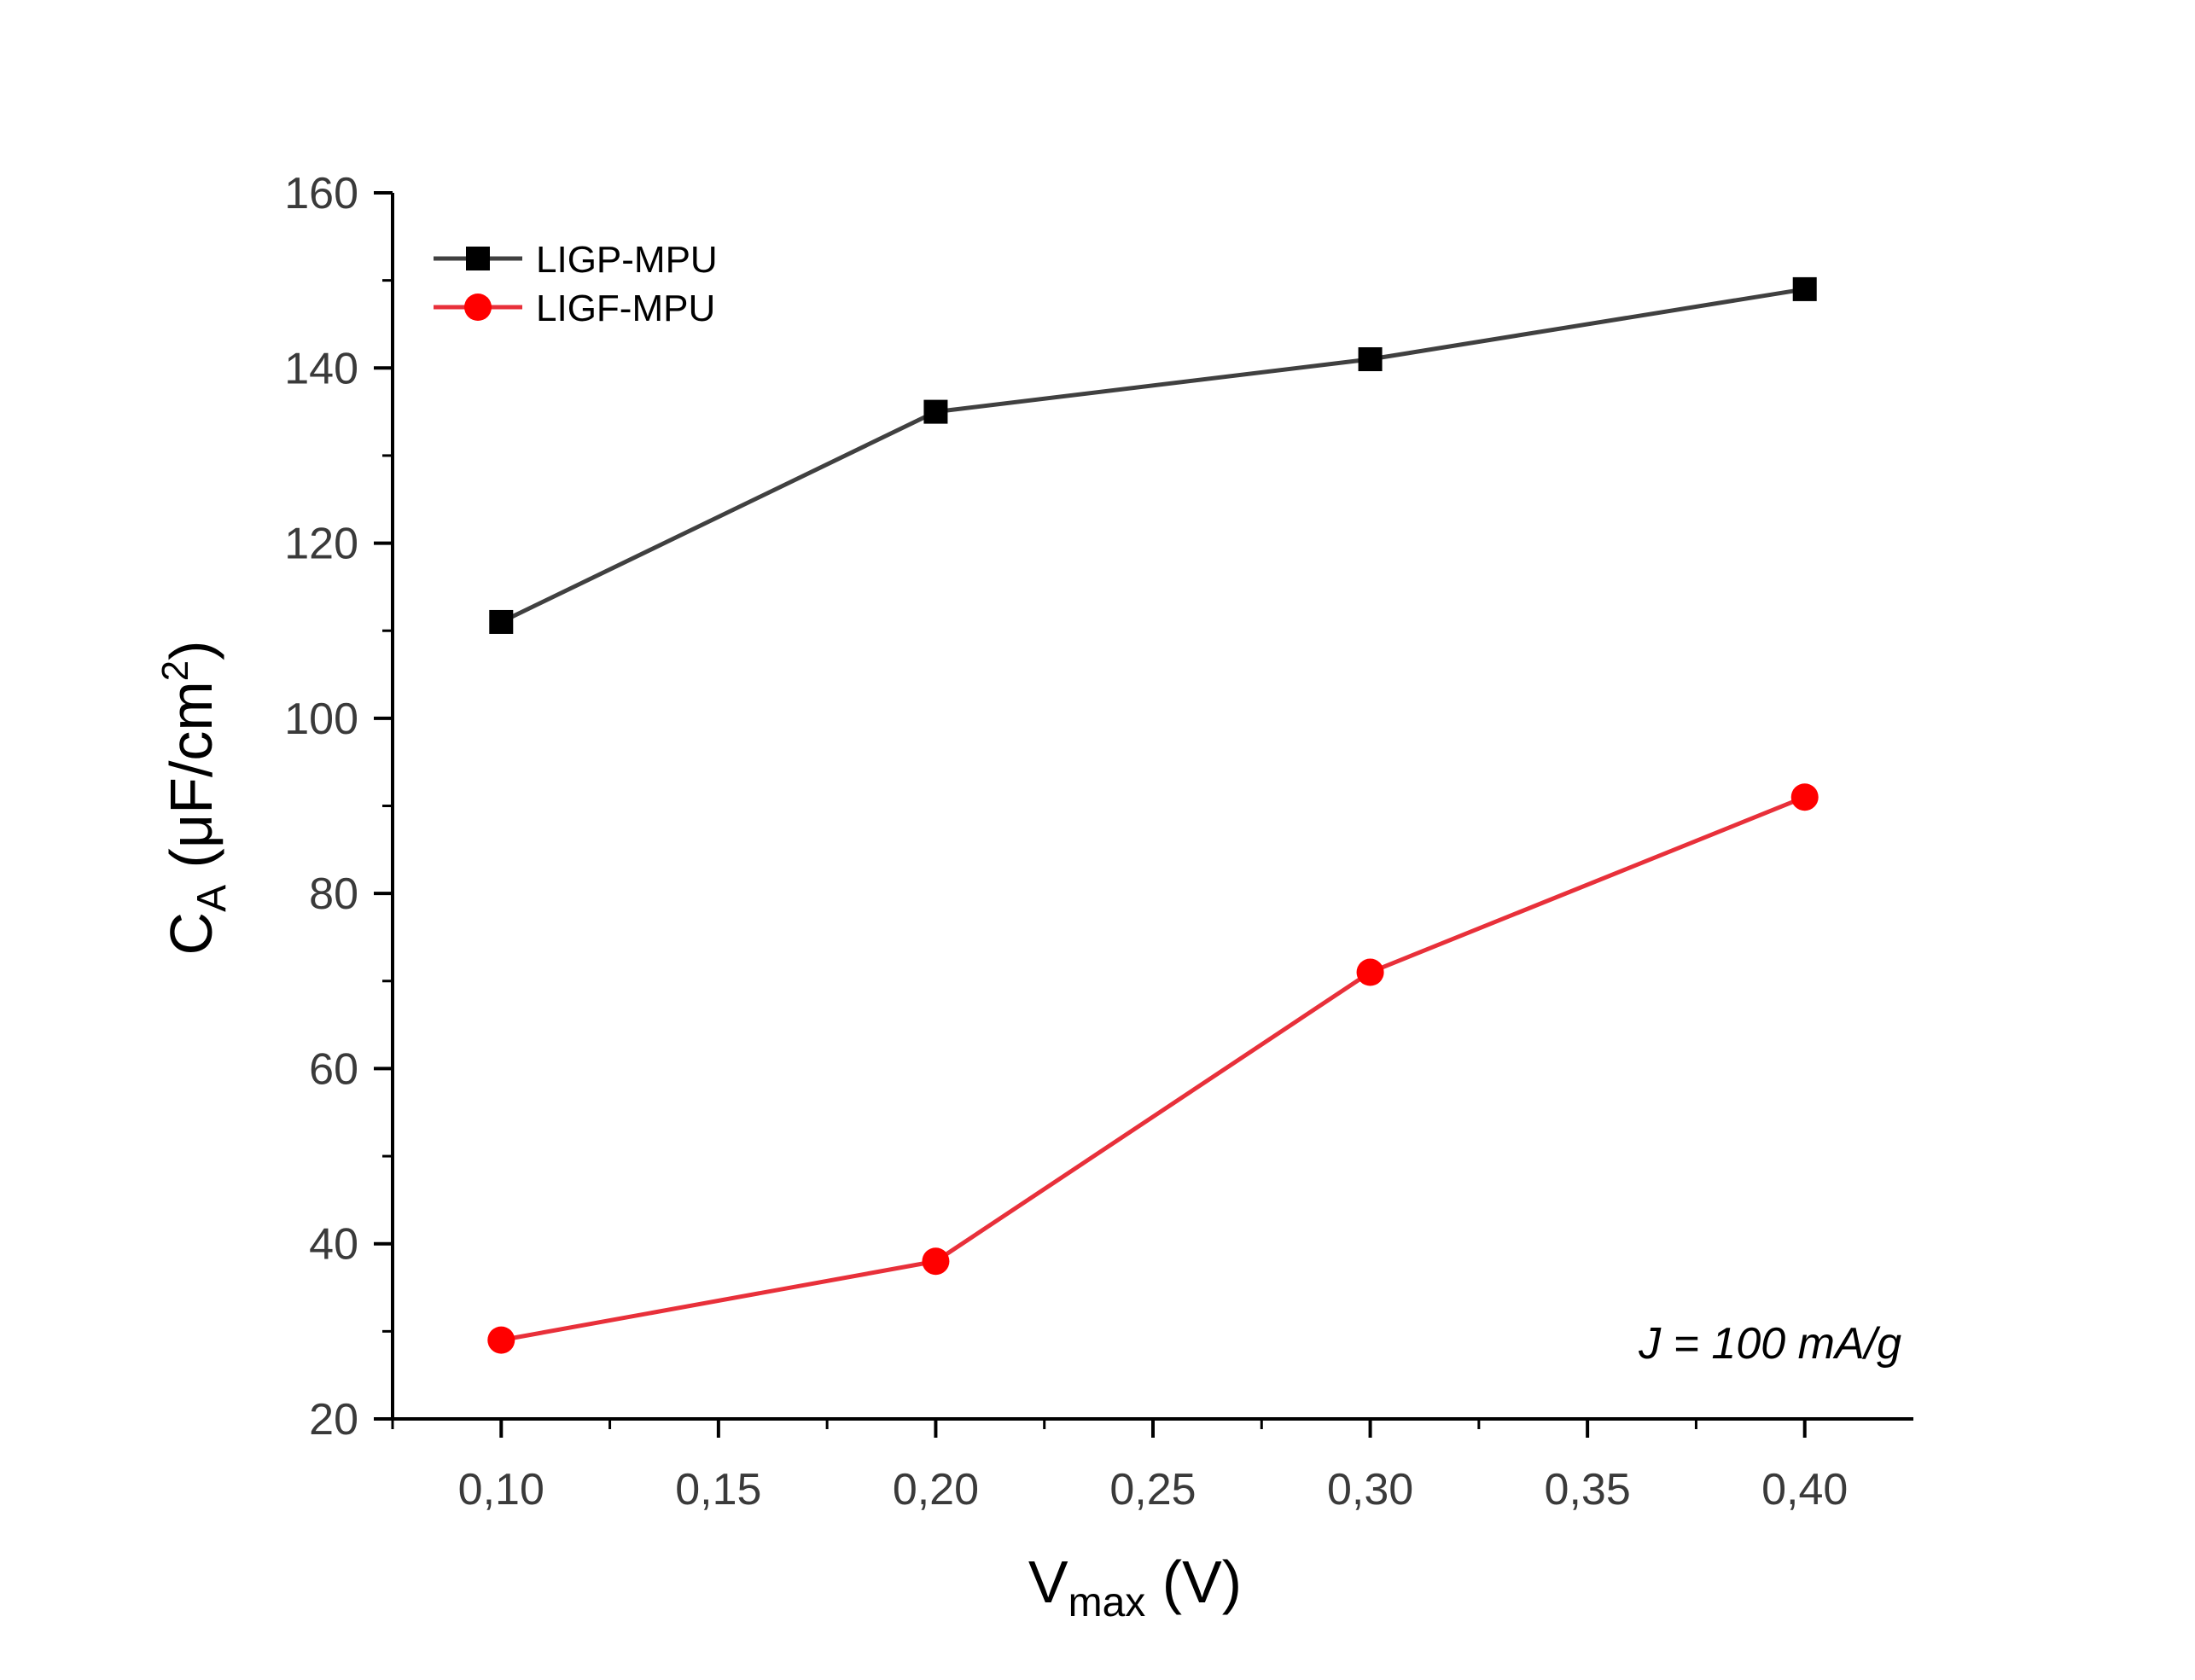 This screenshot has height=1680, width=2195. I want to click on x-axis-ticks: 0,10 0,15 0,20 0,25 0,30 0,35 0,40, so click(1119, 1467).